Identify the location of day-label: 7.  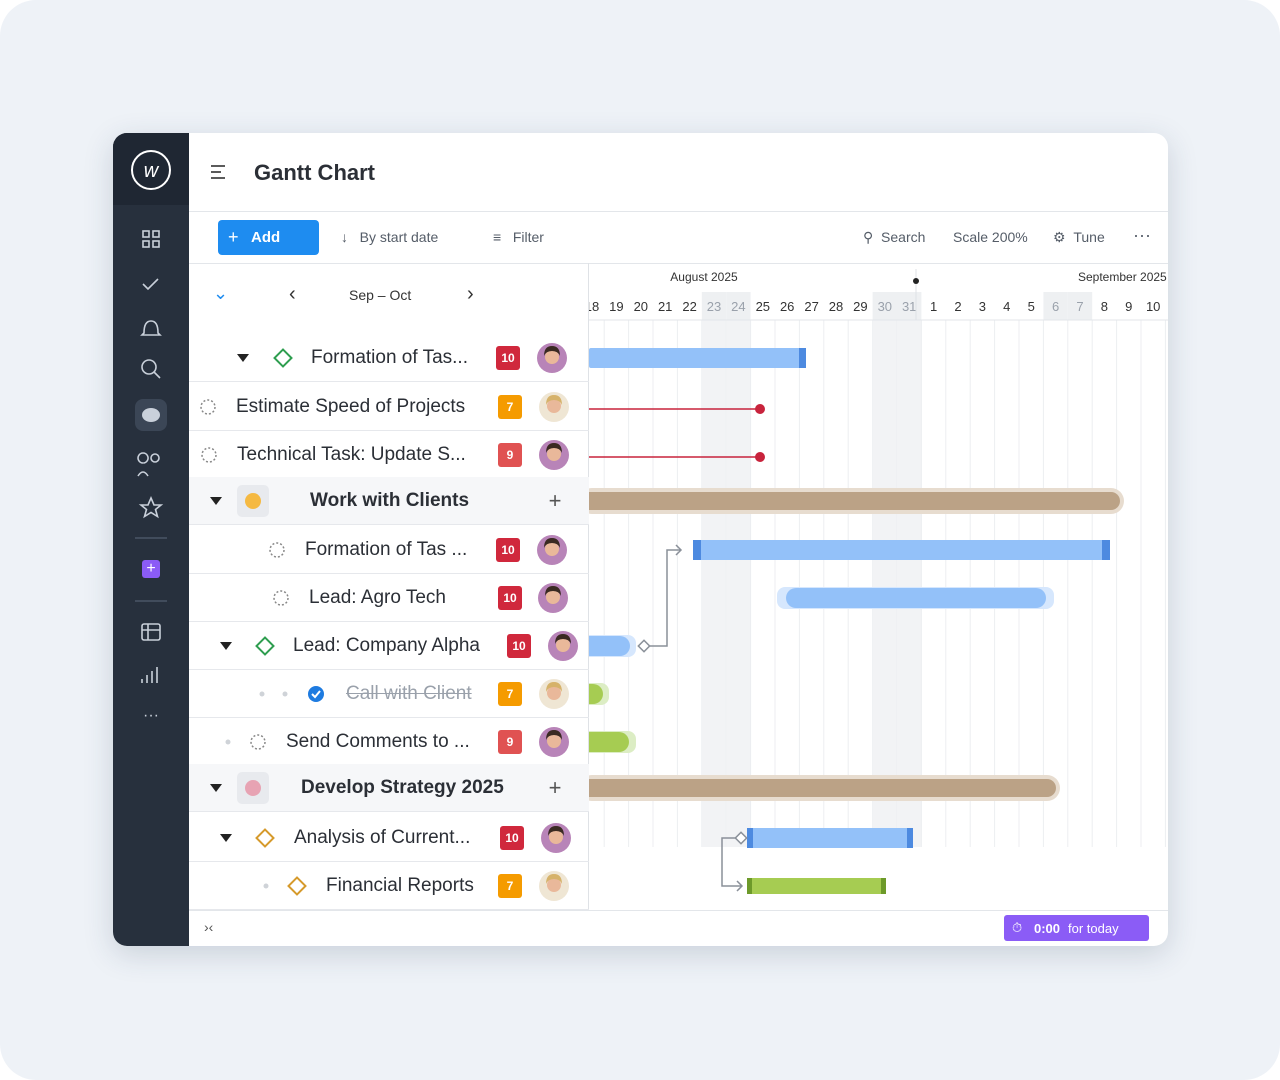
(1079, 306).